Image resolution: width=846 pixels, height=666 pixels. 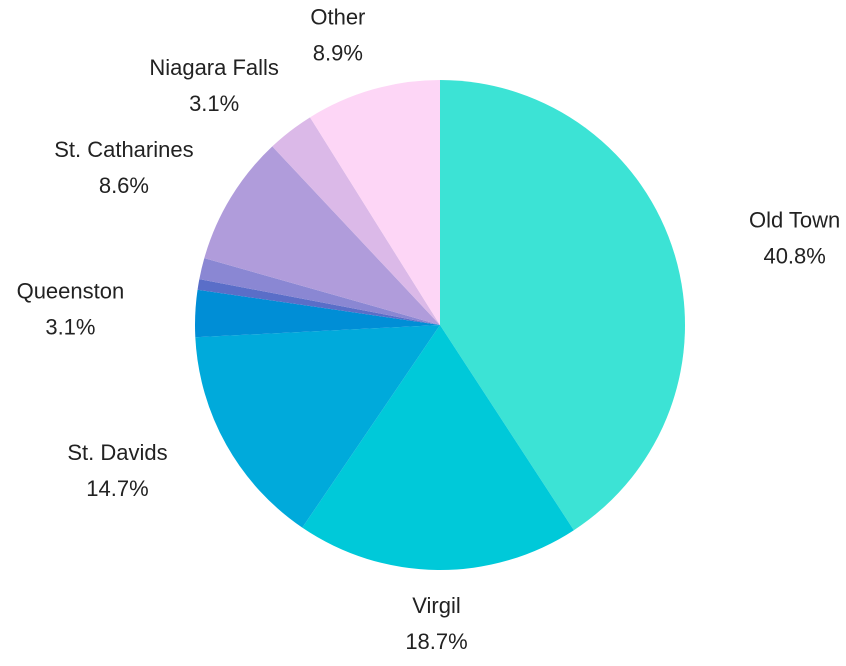 I want to click on slice-label: St. Davids, so click(x=117, y=452).